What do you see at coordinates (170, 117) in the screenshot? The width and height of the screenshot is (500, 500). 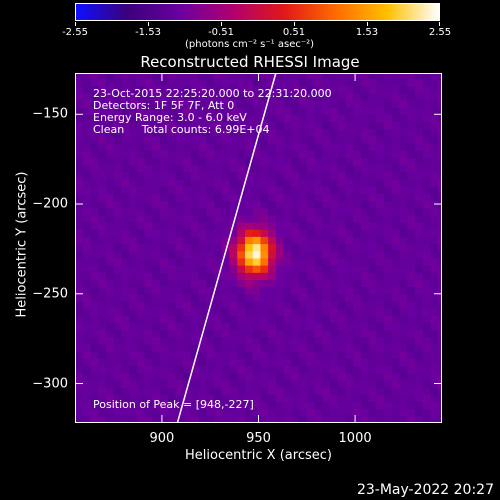 I see `annotation-energy: Energy Range: 3.0 - 6.0 keV` at bounding box center [170, 117].